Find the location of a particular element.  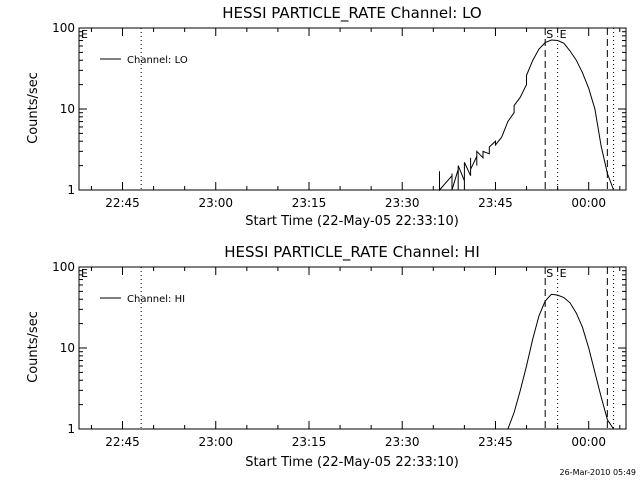

chart-title: HESSI PARTICLE_RATE Channel: LO is located at coordinates (351, 13).